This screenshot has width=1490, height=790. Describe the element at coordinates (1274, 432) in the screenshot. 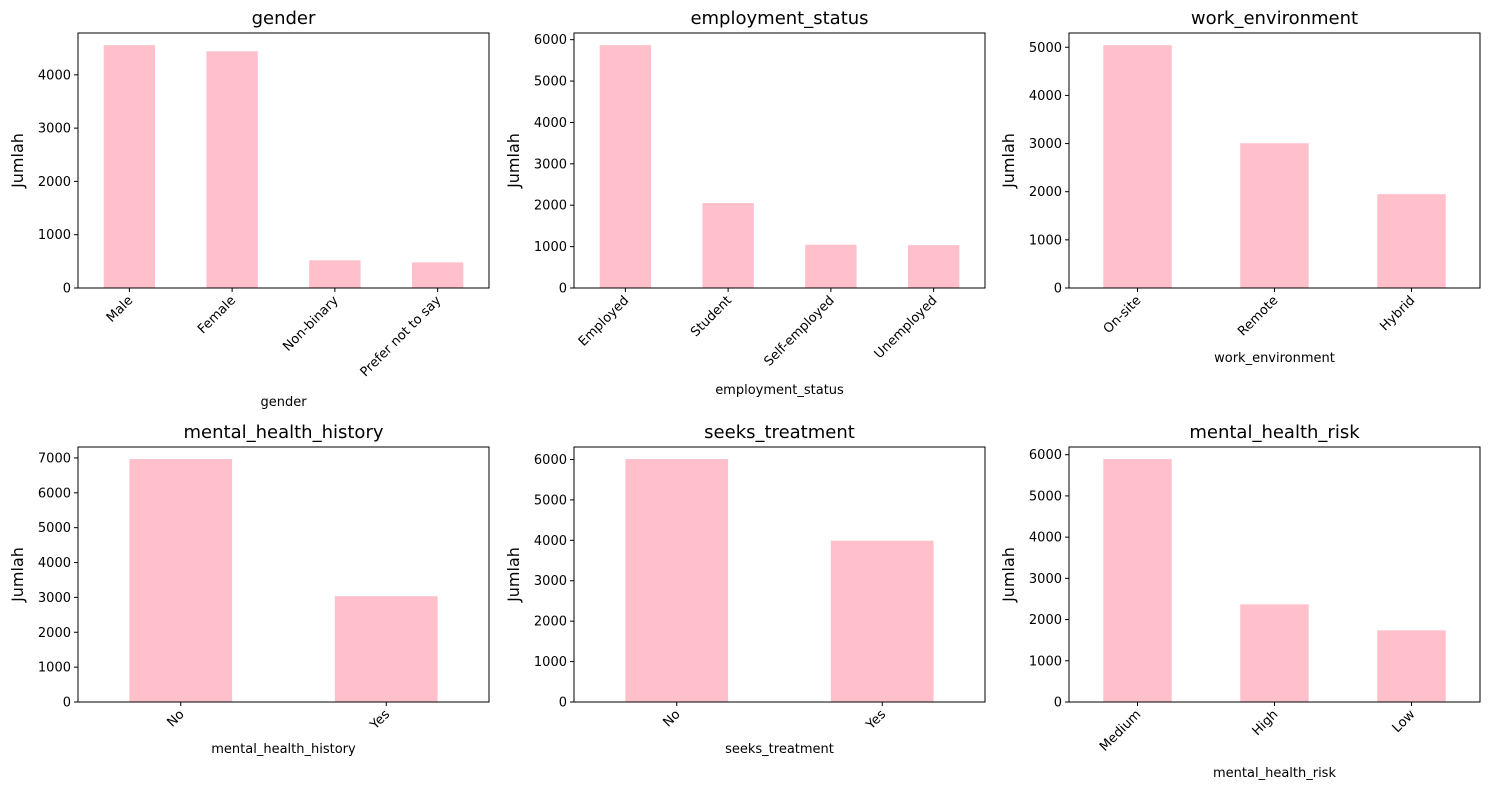

I see `subplot-title: mental_health_risk` at that location.